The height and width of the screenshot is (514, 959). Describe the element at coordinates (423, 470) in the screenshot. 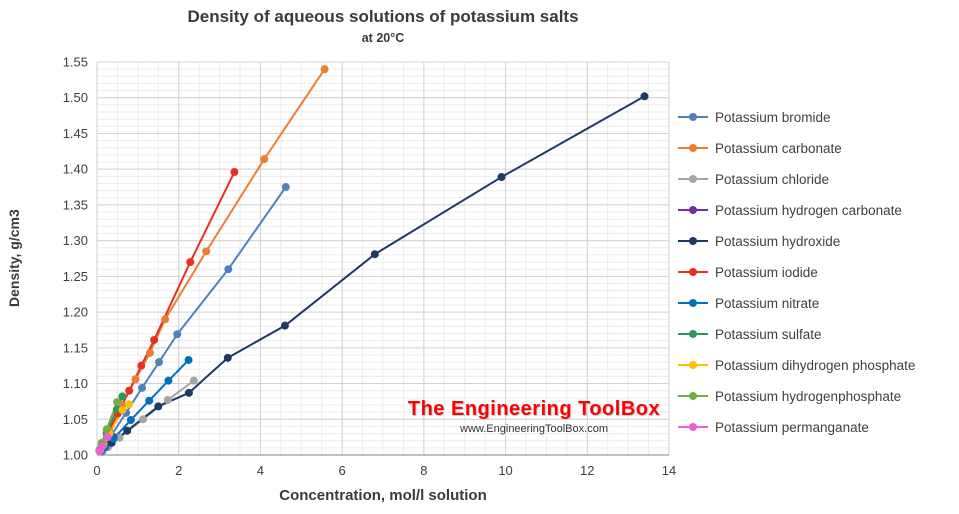

I see `x-tick-label: 8` at that location.